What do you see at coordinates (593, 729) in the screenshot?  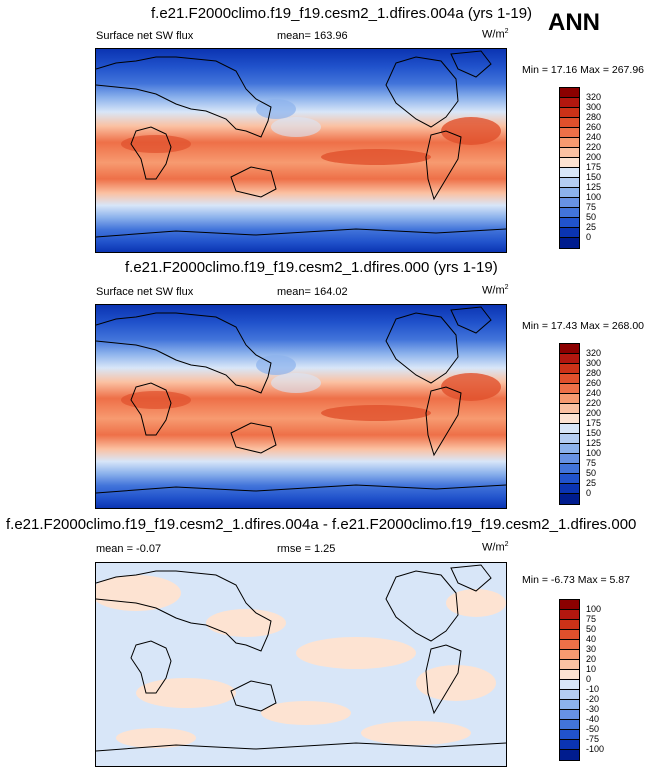 I see `colorbar-tick-label: -50` at bounding box center [593, 729].